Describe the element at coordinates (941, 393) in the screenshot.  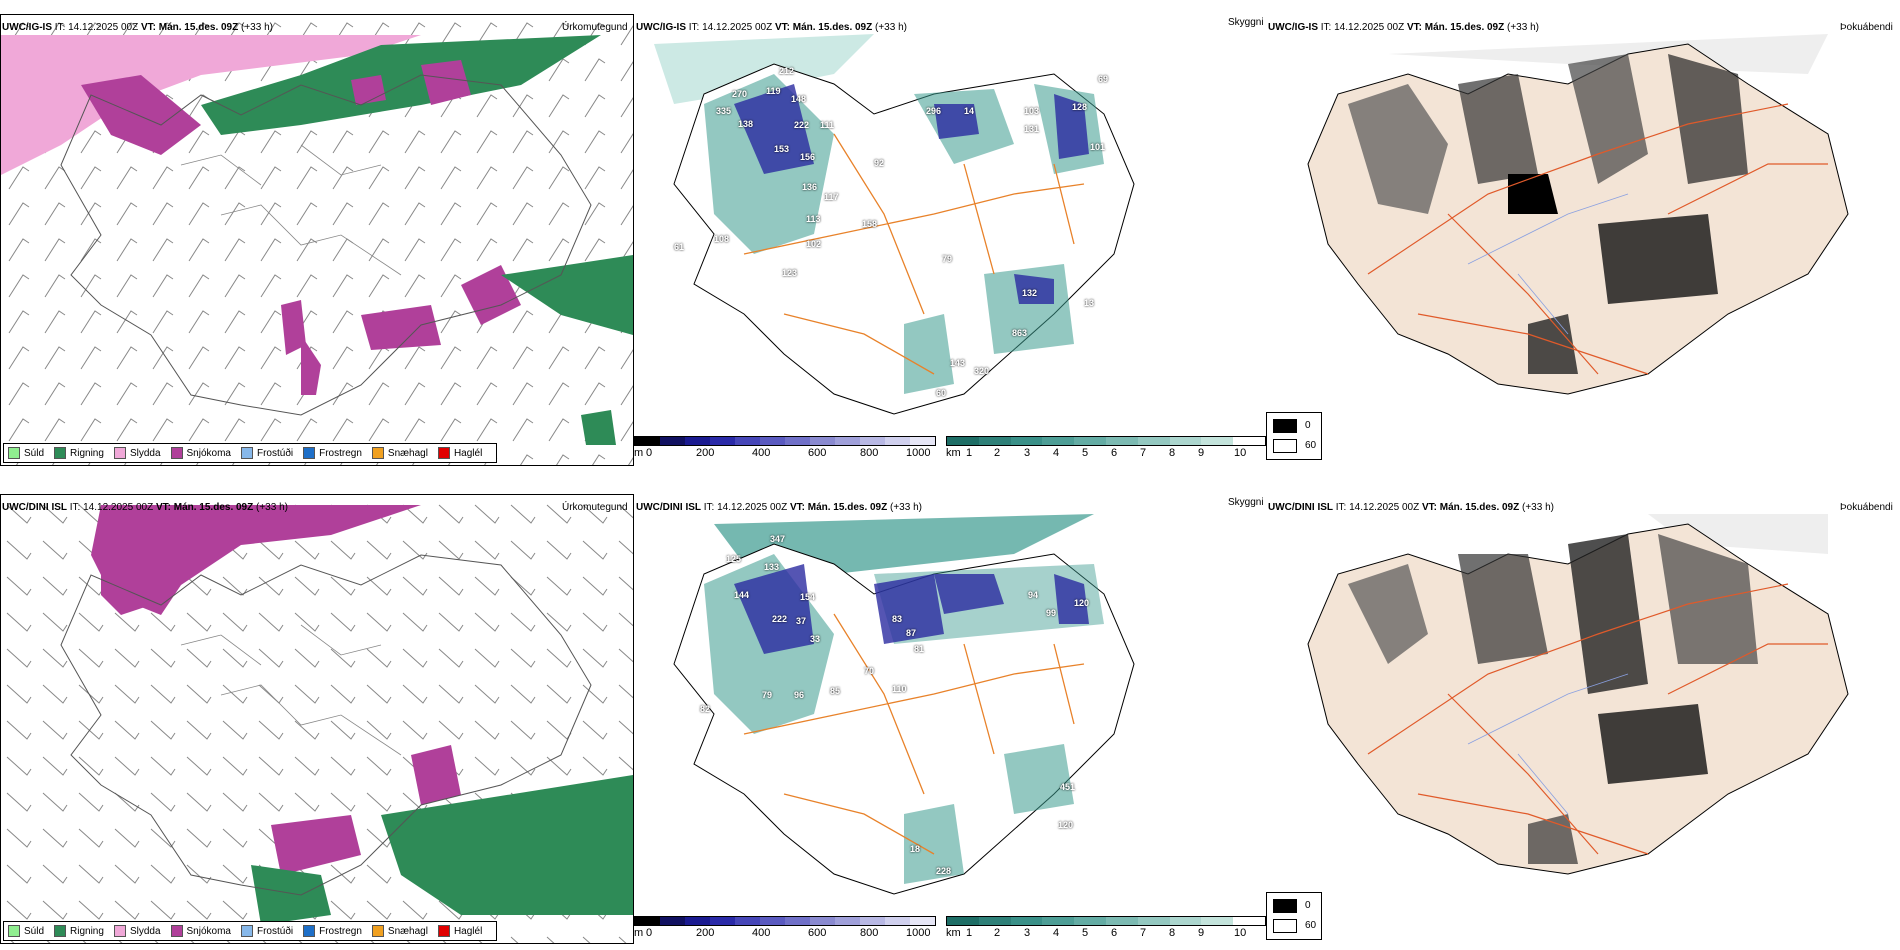
I see `value-label: 60` at that location.